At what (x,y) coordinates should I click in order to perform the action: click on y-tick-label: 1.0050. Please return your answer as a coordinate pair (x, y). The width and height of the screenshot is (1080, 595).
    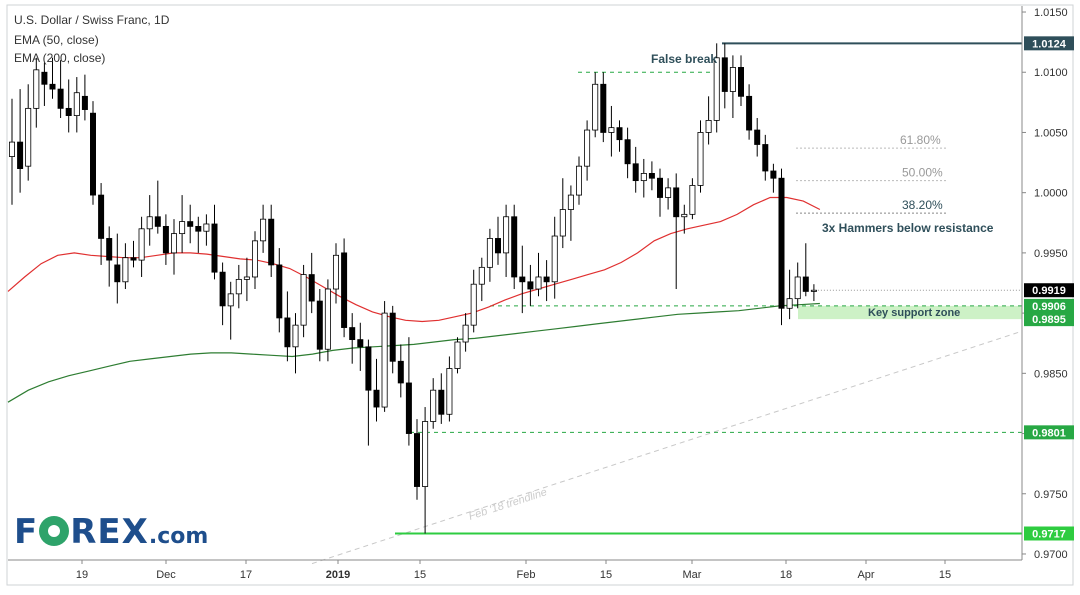
    Looking at the image, I should click on (1051, 133).